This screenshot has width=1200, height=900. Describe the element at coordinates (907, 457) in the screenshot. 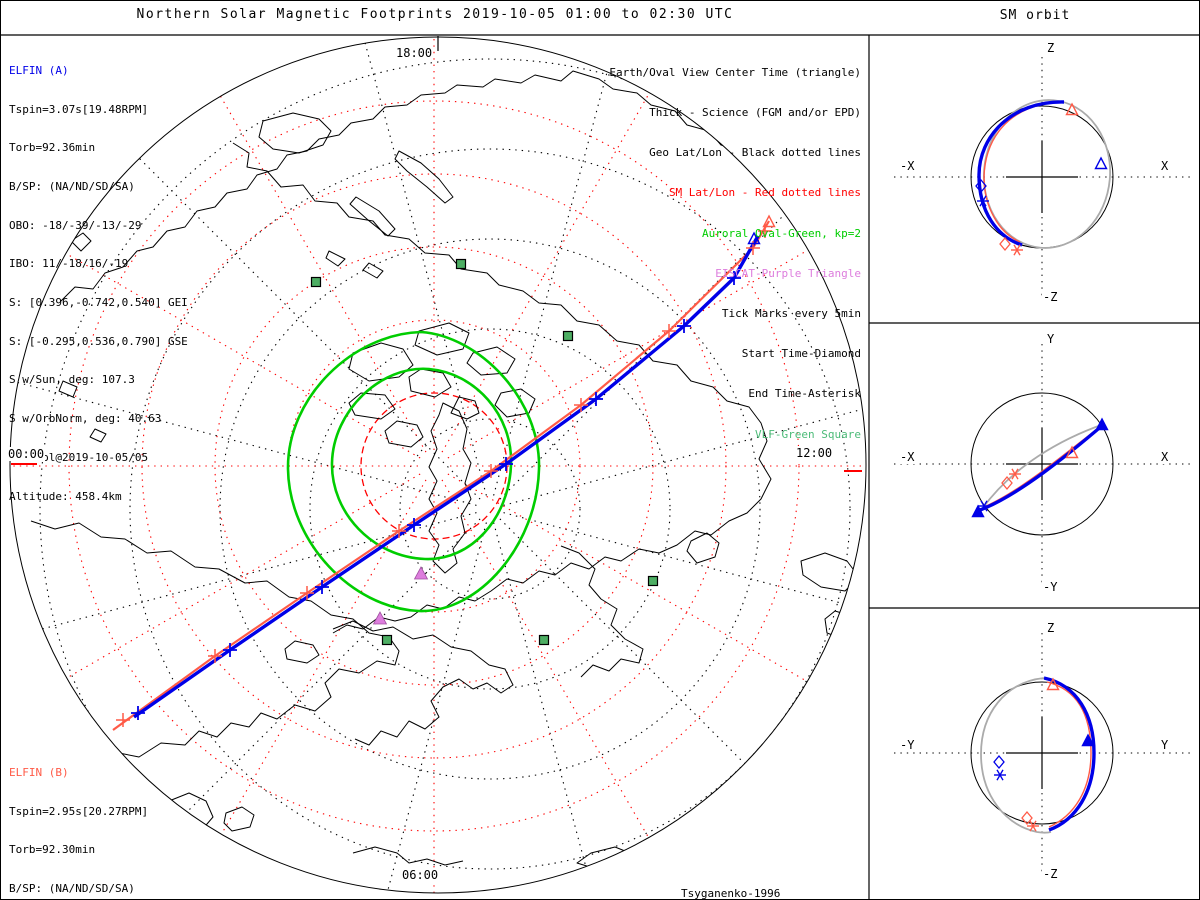

I see `panel2-axis-left: -X` at that location.